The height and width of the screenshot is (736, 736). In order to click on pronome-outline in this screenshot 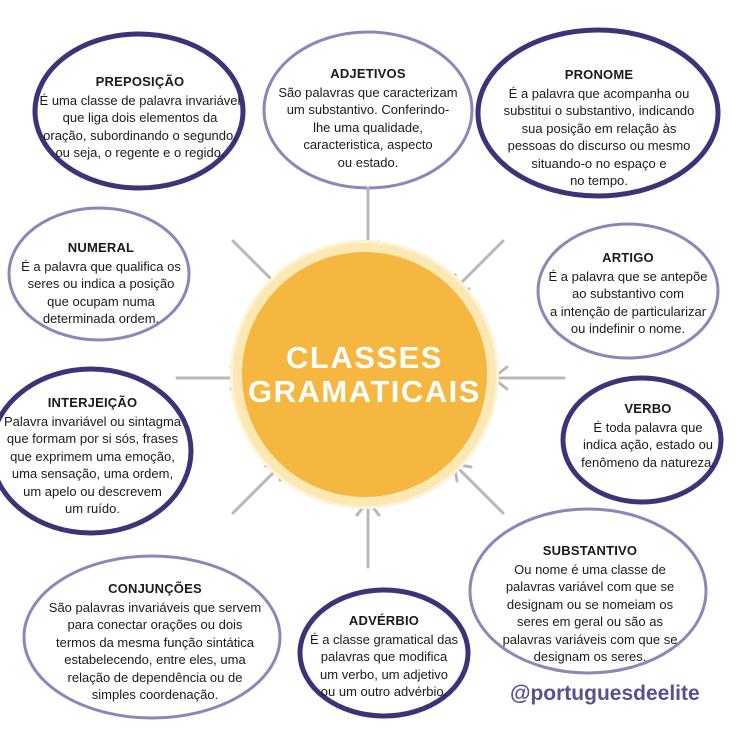, I will do `click(598, 113)`.